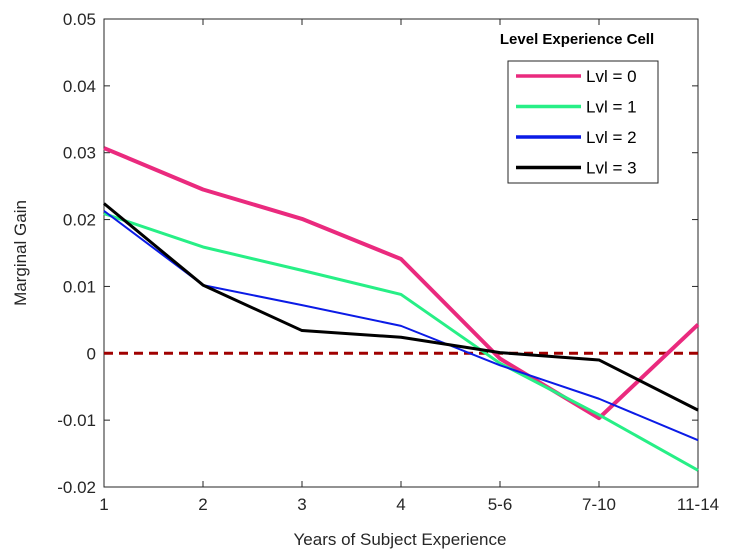 Image resolution: width=730 pixels, height=552 pixels. I want to click on y-tick-label: 0.04, so click(79, 86).